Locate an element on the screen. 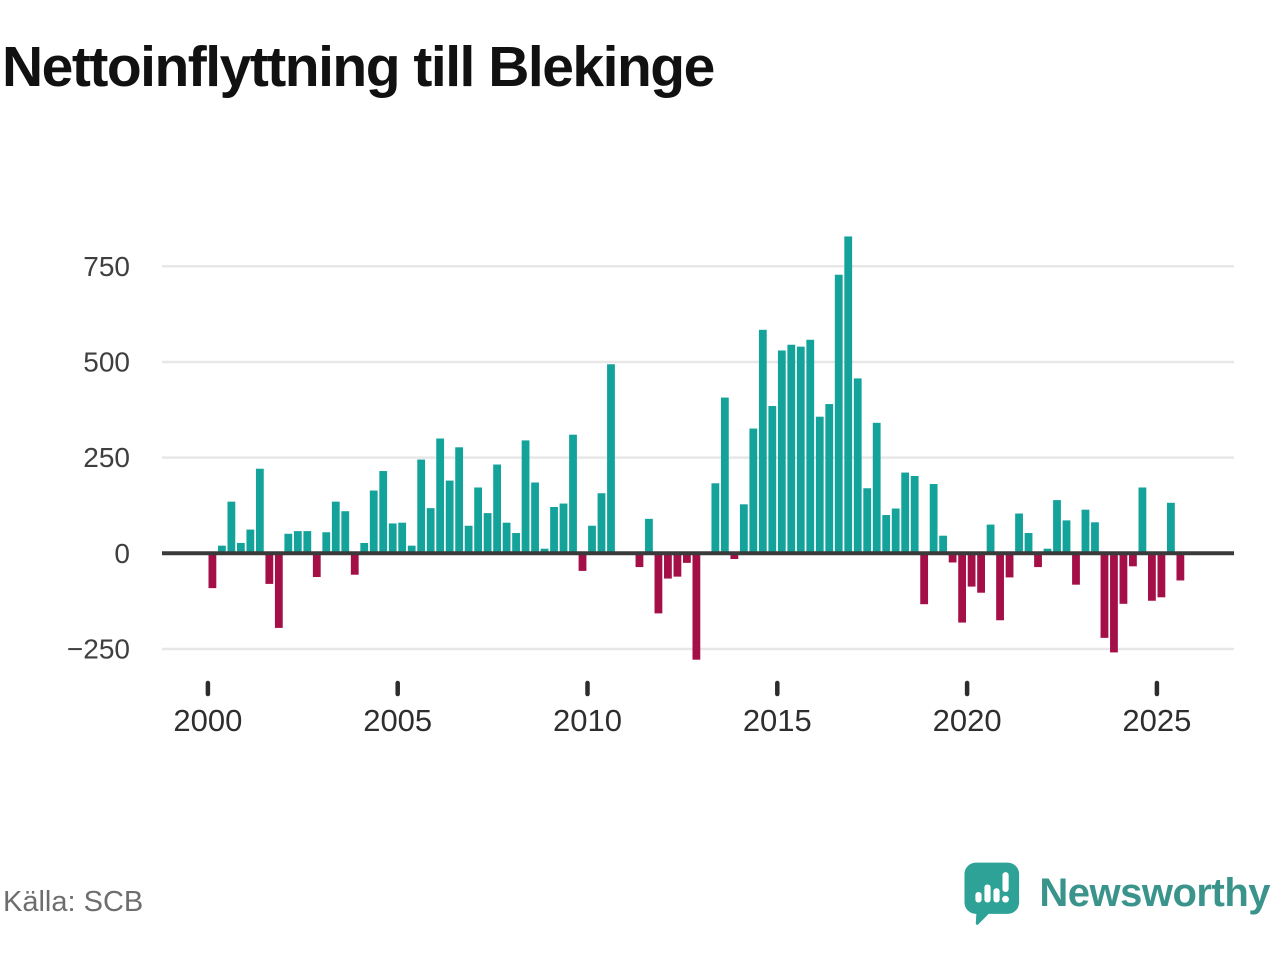 The image size is (1280, 960). x-axis-label-2005: 2005 is located at coordinates (397, 720).